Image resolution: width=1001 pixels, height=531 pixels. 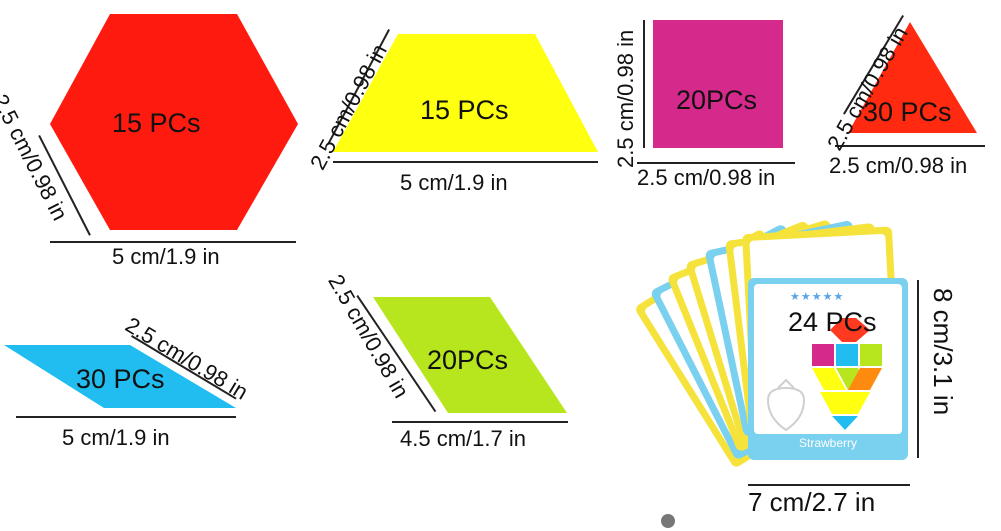 What do you see at coordinates (817, 297) in the screenshot?
I see `card-stars: ★★★★★` at bounding box center [817, 297].